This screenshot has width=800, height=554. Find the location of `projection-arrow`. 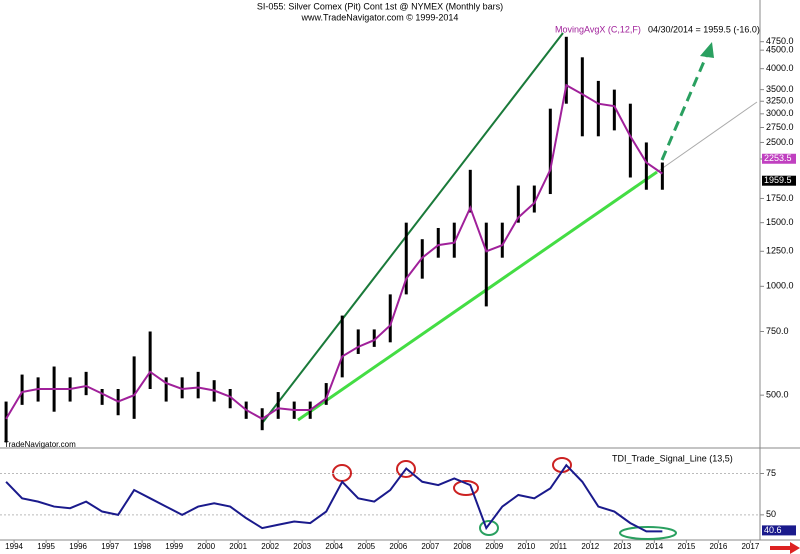

projection-arrow is located at coordinates (685, 106).